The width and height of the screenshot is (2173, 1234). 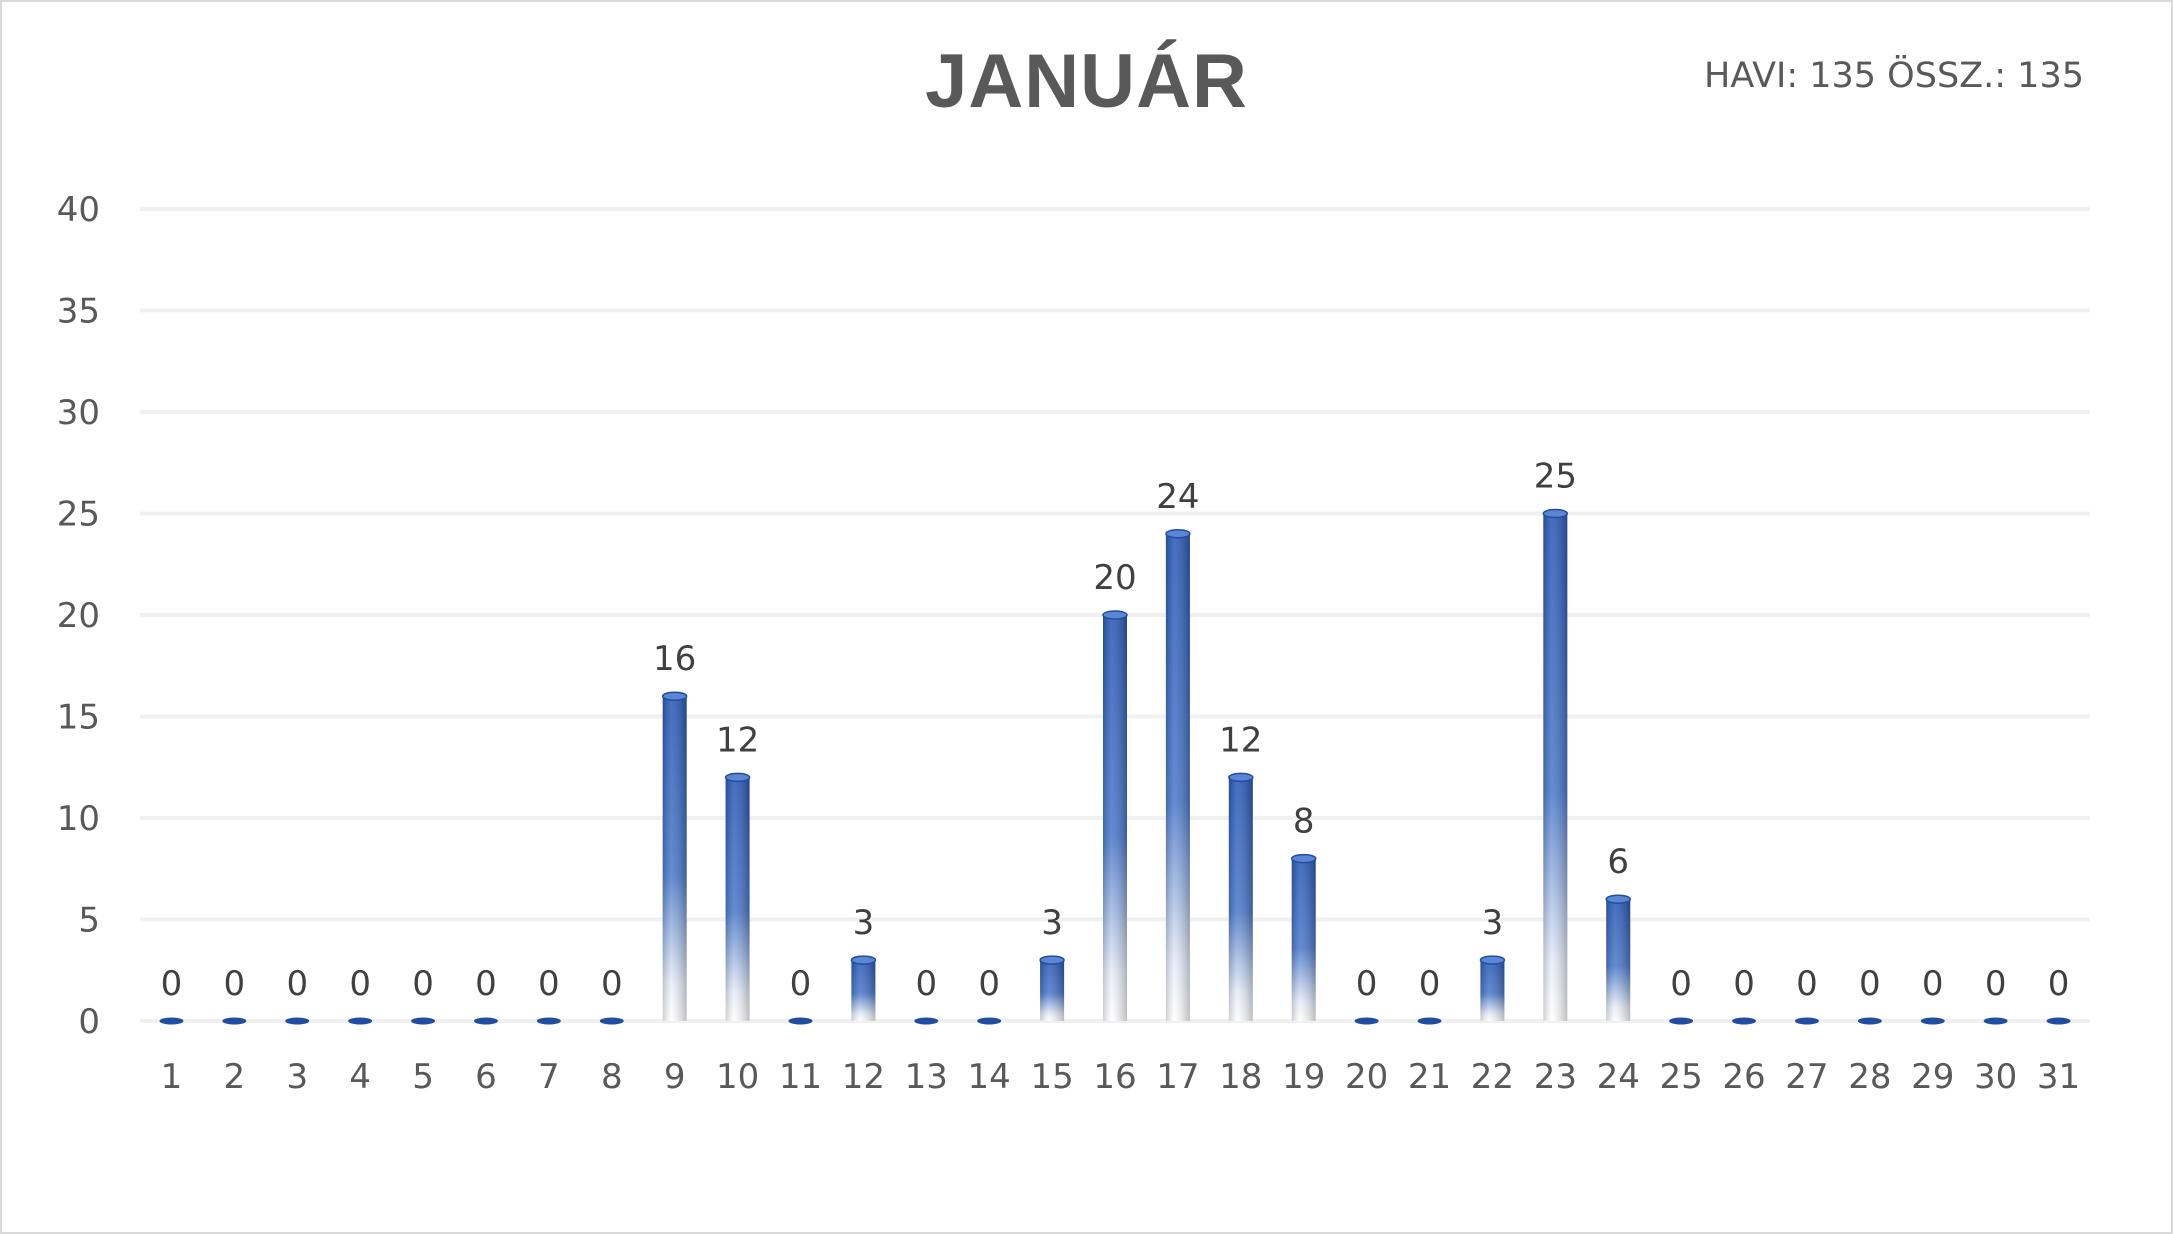 I want to click on y-tick-label: 20, so click(x=78, y=616).